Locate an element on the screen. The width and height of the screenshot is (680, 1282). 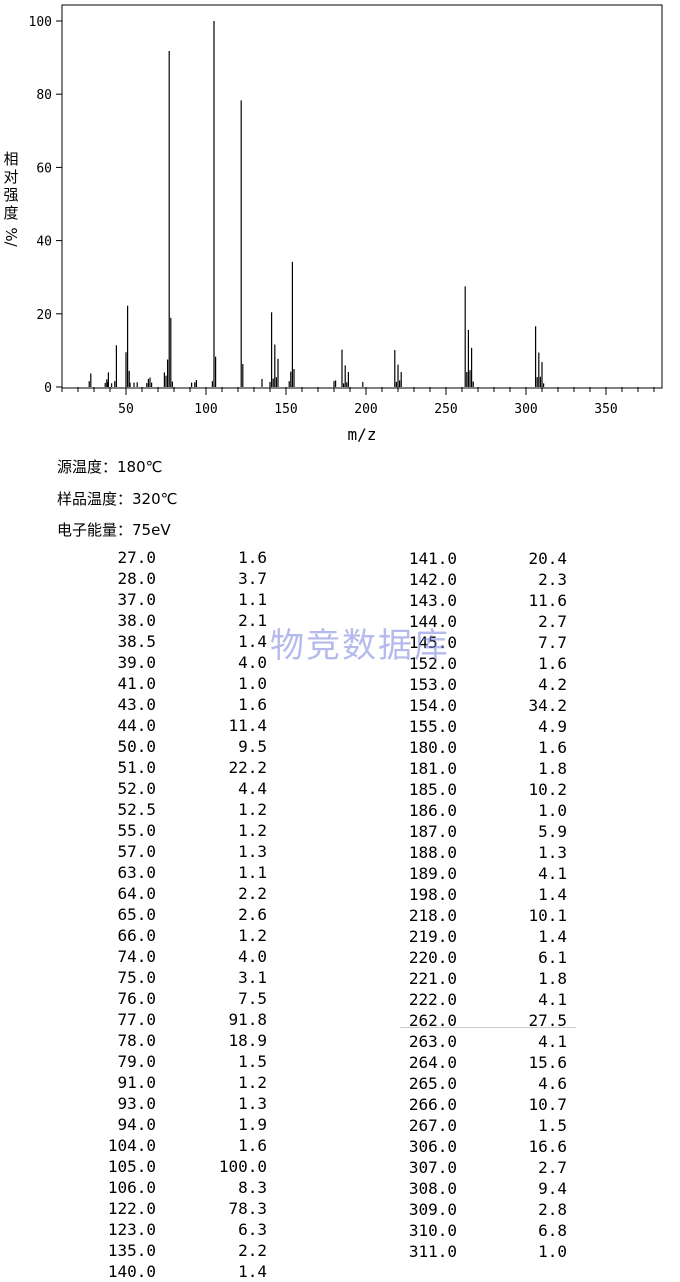
mz-value: 145.0 is located at coordinates (432, 642).